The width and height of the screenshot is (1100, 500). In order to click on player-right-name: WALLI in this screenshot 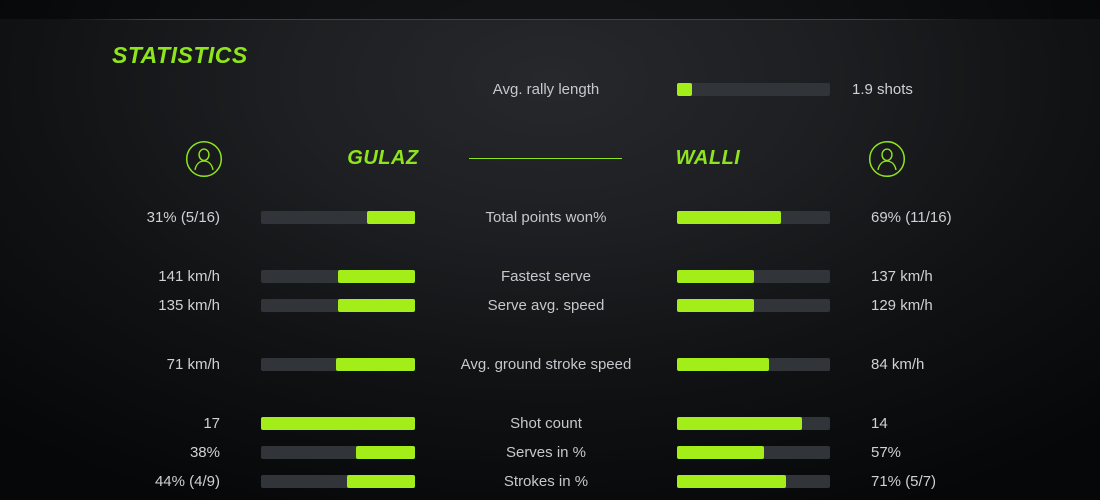, I will do `click(708, 158)`.